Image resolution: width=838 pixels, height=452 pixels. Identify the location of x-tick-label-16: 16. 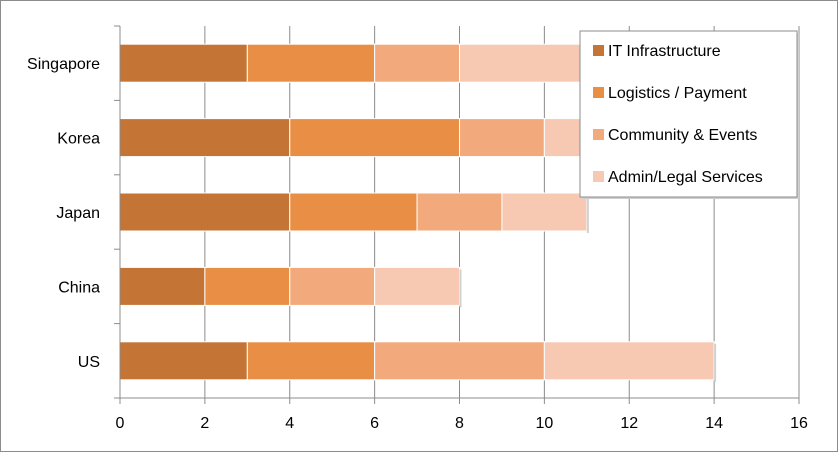
(799, 423).